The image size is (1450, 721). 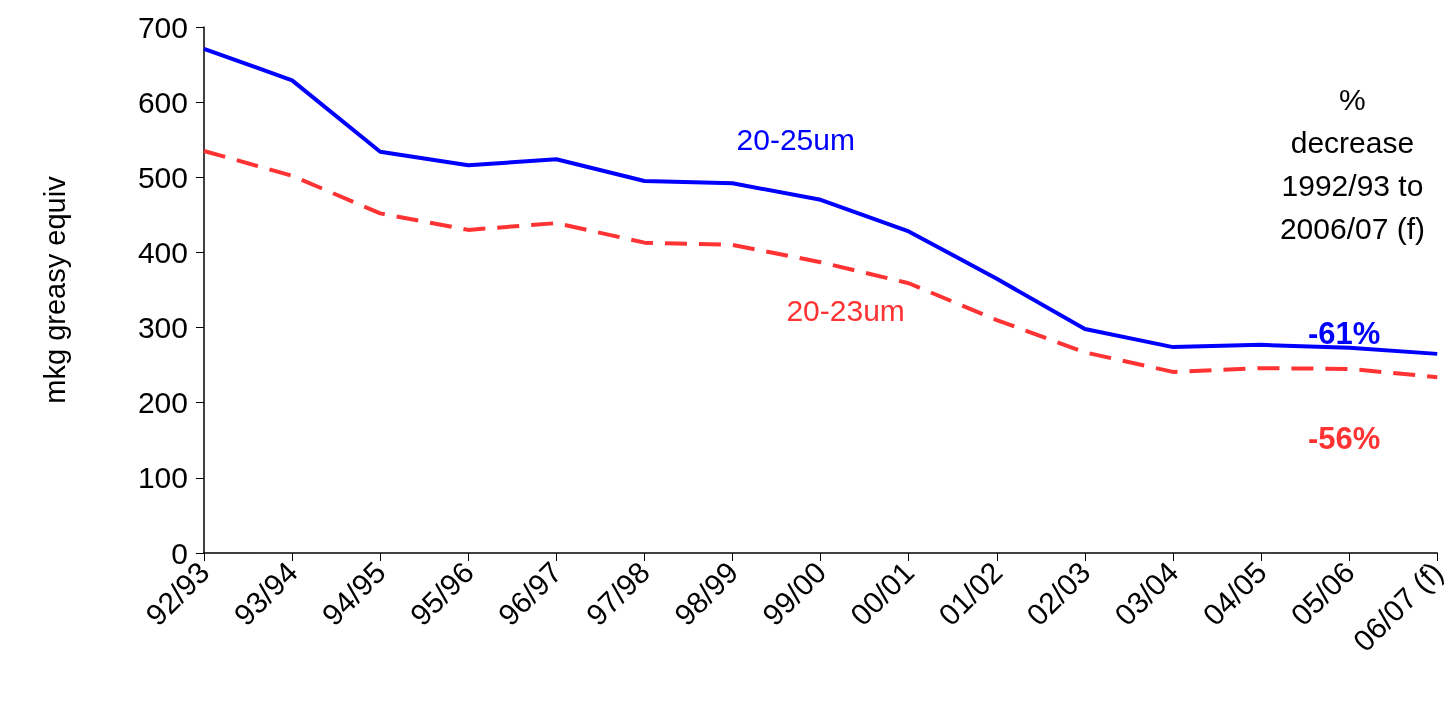 What do you see at coordinates (1344, 334) in the screenshot?
I see `annotation: -61%` at bounding box center [1344, 334].